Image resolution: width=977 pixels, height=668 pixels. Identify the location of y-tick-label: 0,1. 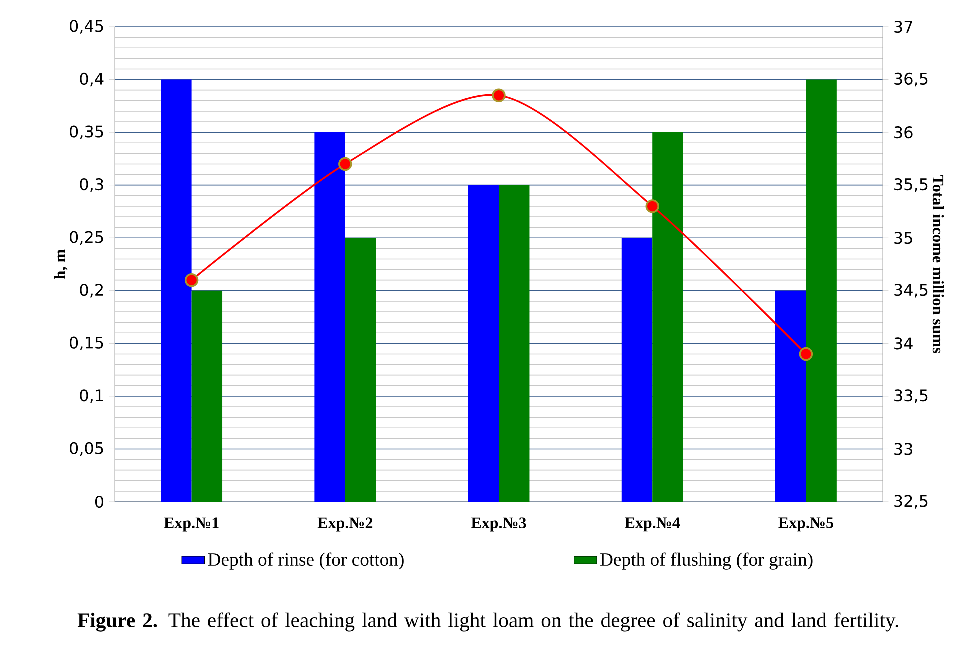
(92, 397).